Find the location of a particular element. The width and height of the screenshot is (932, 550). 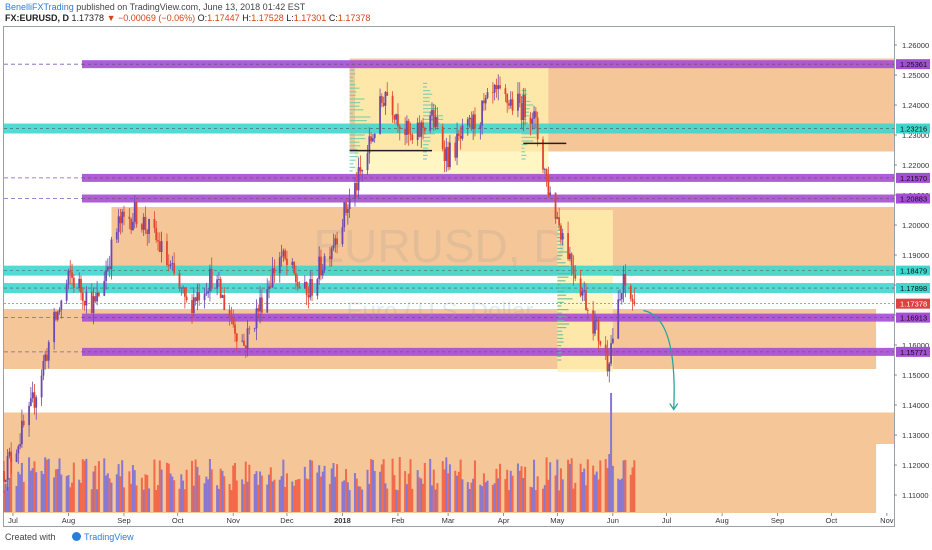

ohlc-c: 1.17378 is located at coordinates (354, 18).